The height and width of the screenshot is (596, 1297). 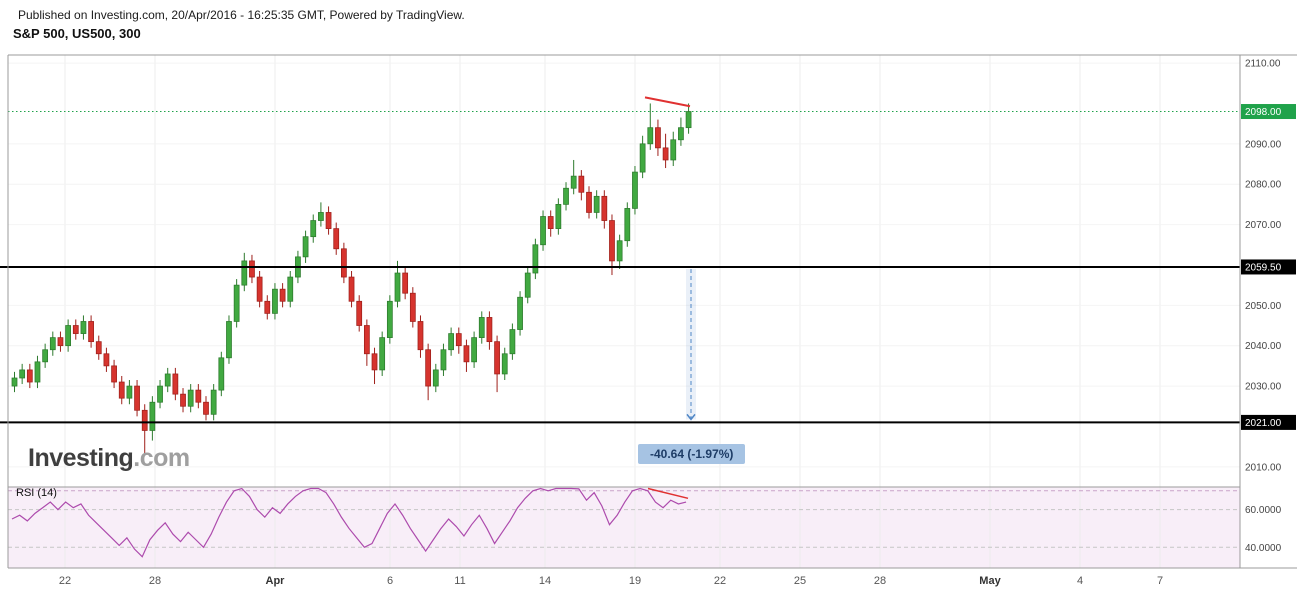 What do you see at coordinates (1263, 64) in the screenshot?
I see `svg-text: 2110.00` at bounding box center [1263, 64].